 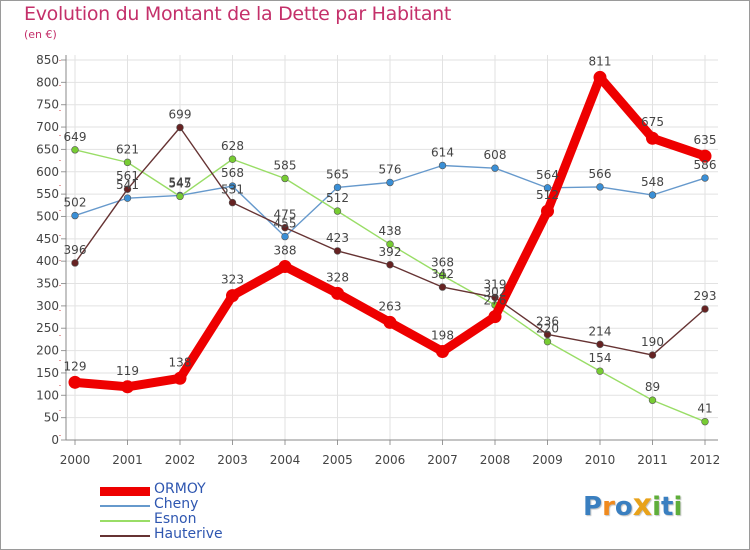 What do you see at coordinates (40, 34) in the screenshot?
I see `chart-subtitle: (en €)` at bounding box center [40, 34].